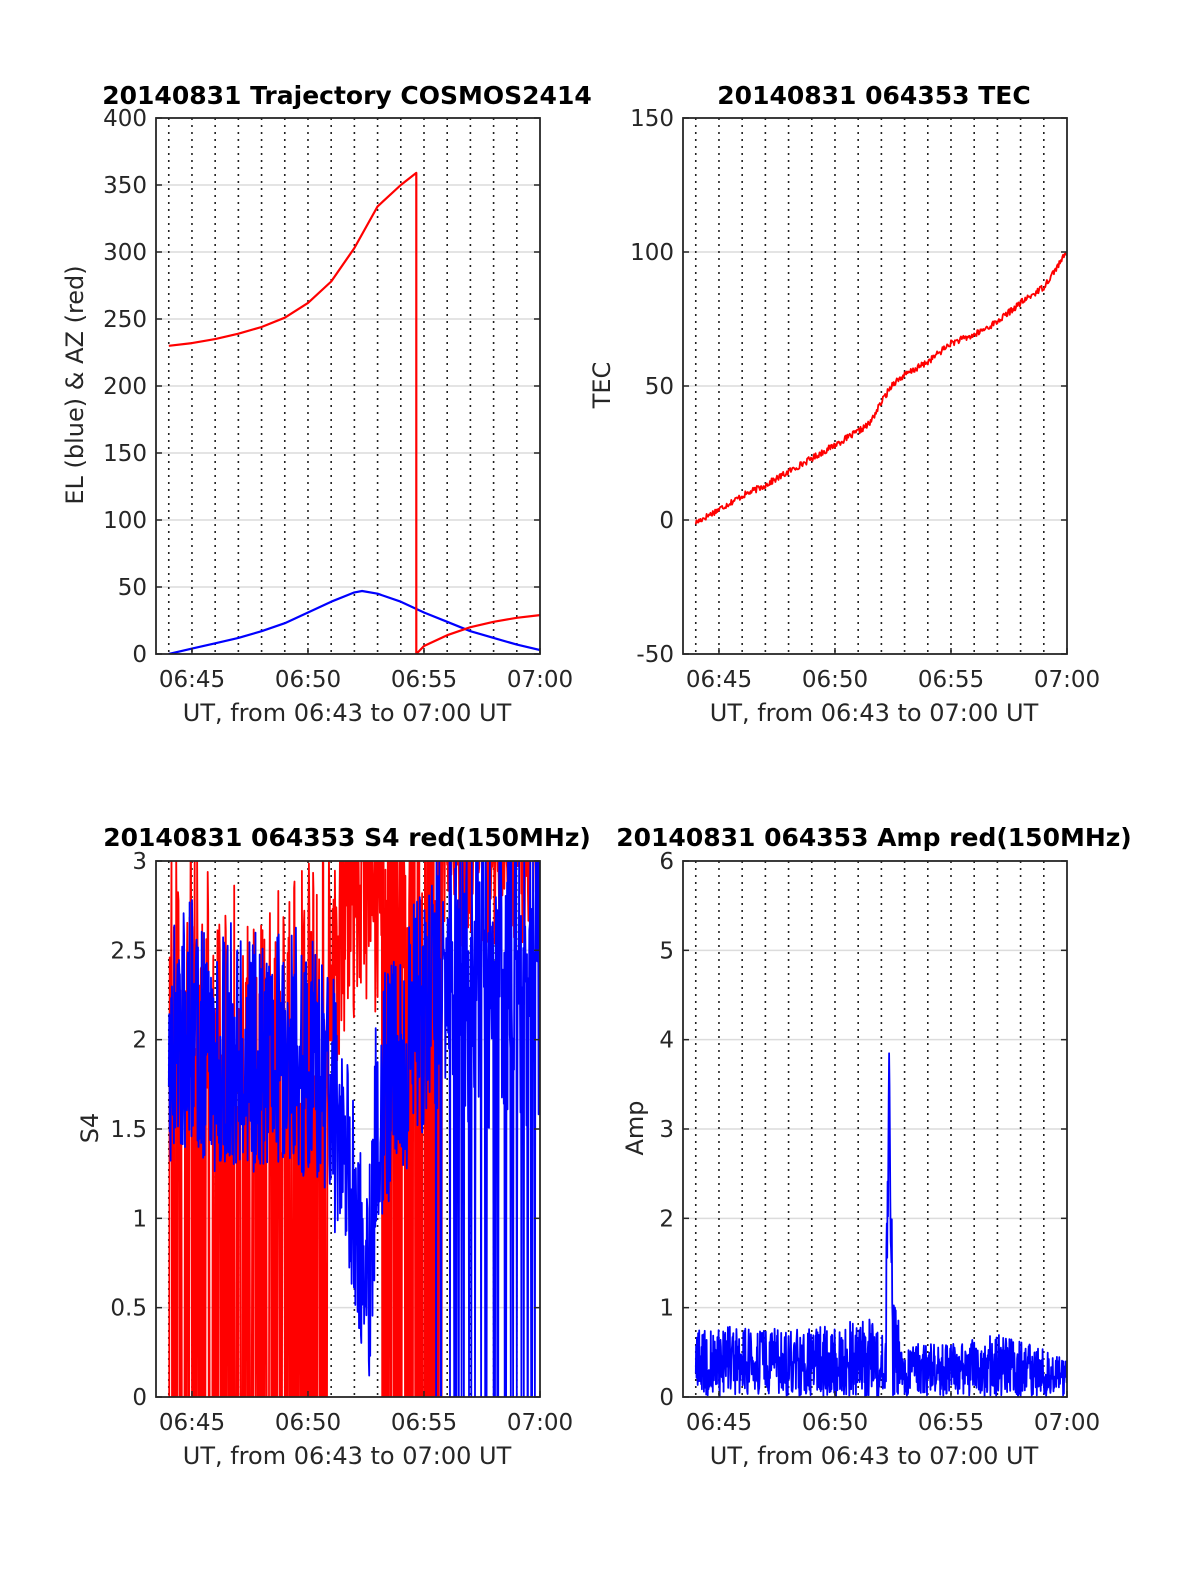 Image resolution: width=1200 pixels, height=1575 pixels. I want to click on amp-x-tick-label: 06:55, so click(951, 1423).